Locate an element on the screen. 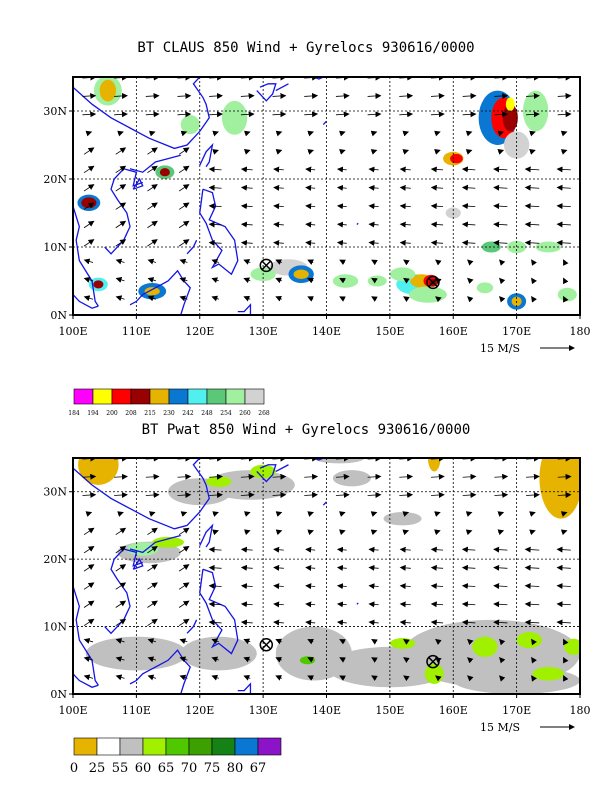 This screenshot has height=792, width=612. x-tick-label: 130E is located at coordinates (263, 710).